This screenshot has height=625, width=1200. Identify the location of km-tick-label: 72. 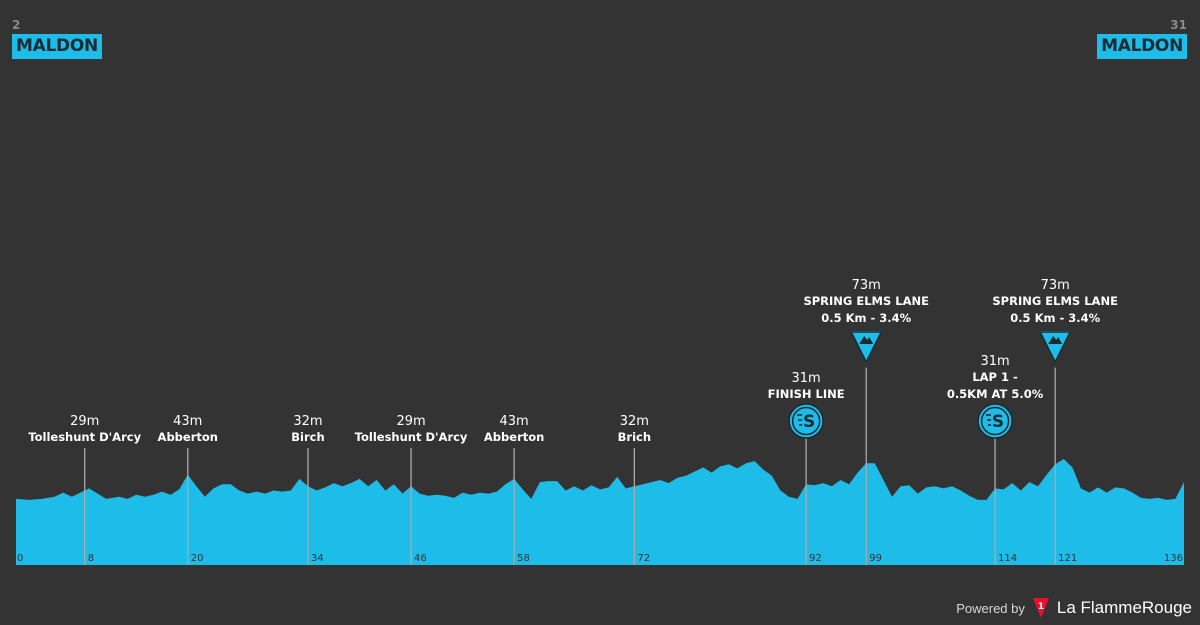
(643, 558).